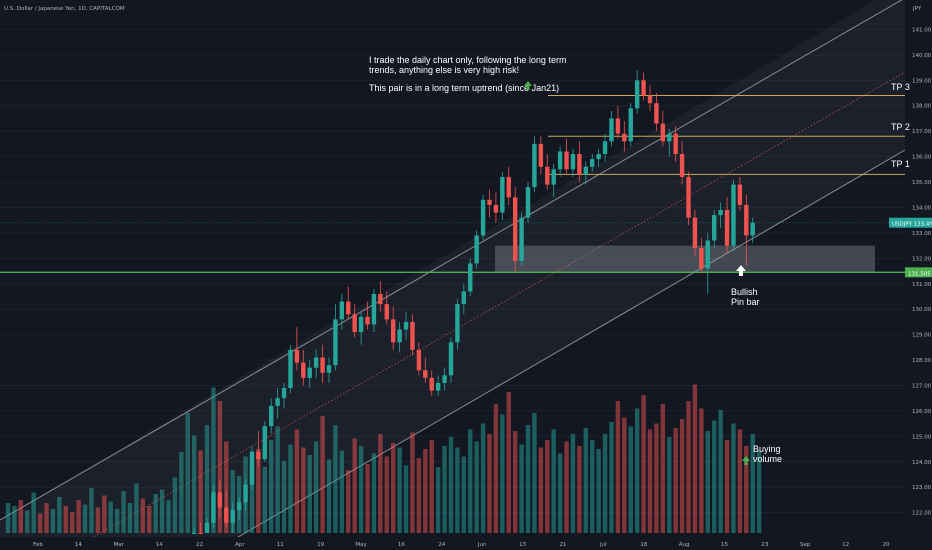 The image size is (932, 550). What do you see at coordinates (805, 545) in the screenshot?
I see `time-tick-label: Sep` at bounding box center [805, 545].